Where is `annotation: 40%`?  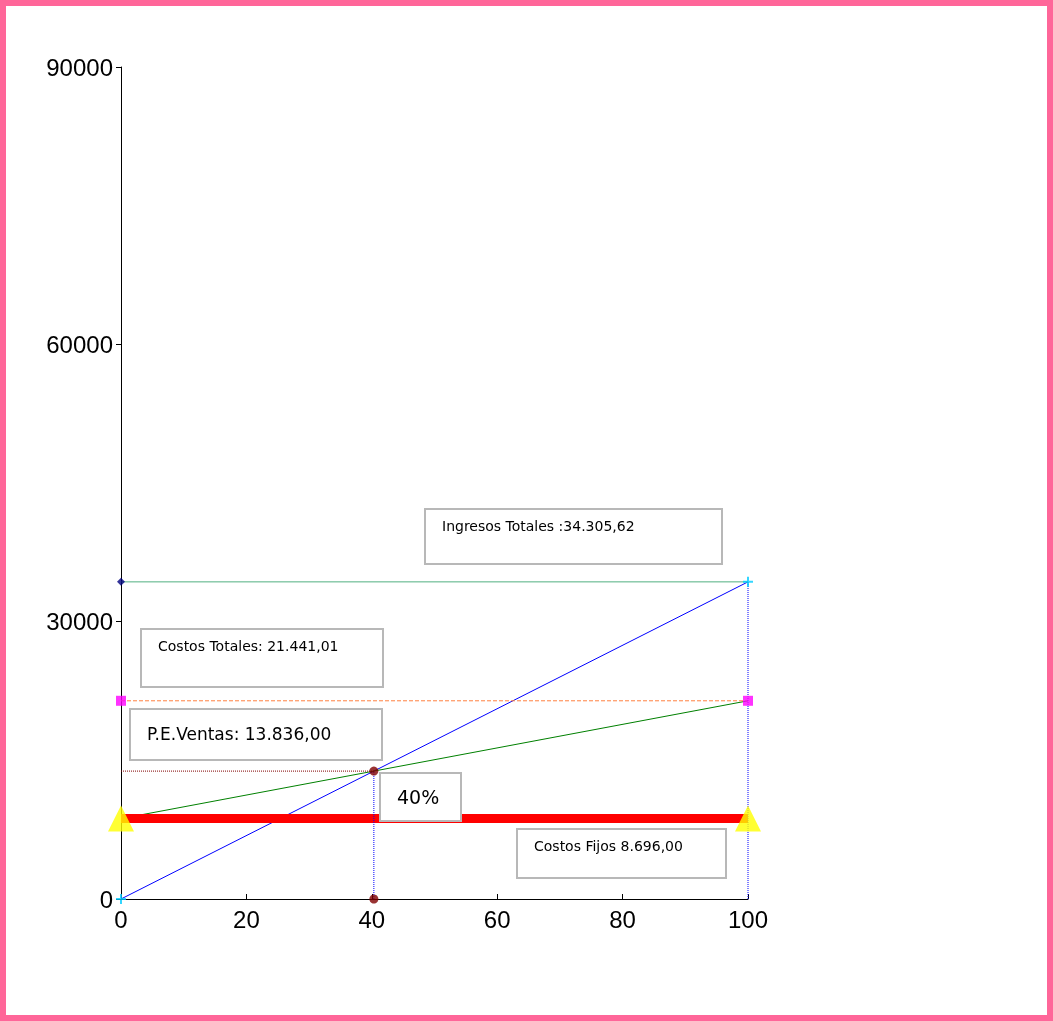
annotation: 40% is located at coordinates (418, 797).